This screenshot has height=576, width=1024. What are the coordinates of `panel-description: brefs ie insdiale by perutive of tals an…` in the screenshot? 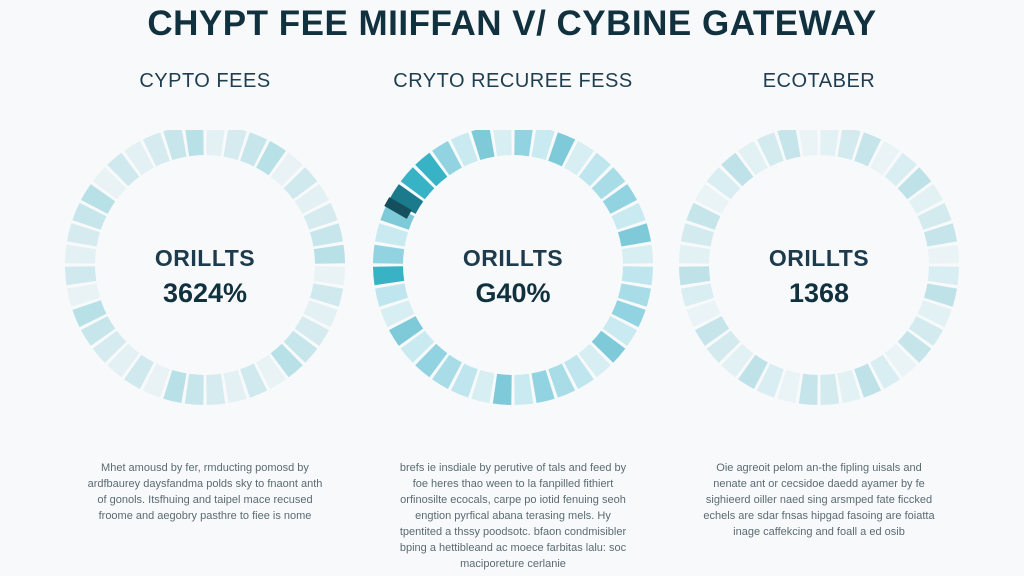 It's located at (513, 516).